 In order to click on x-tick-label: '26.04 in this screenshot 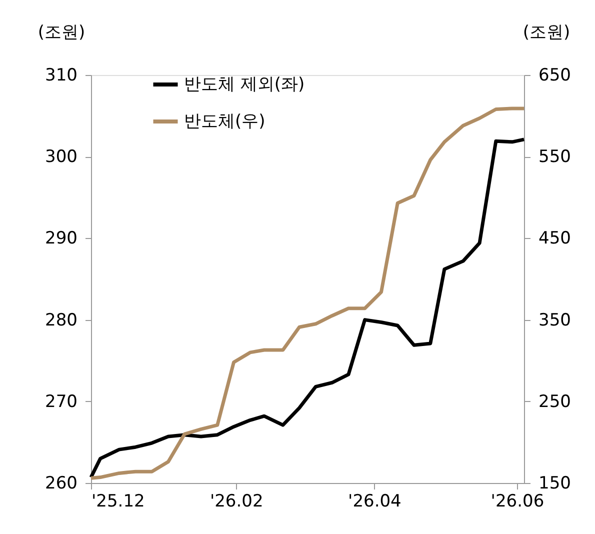, I will do `click(375, 502)`.